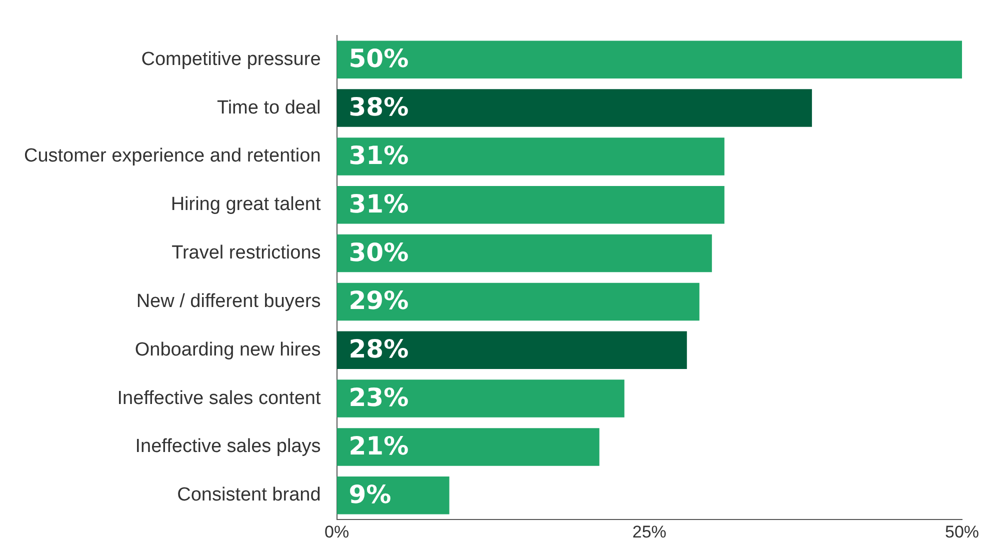 This screenshot has height=555, width=992. What do you see at coordinates (228, 301) in the screenshot?
I see `y-tick-label: New / different buyers` at bounding box center [228, 301].